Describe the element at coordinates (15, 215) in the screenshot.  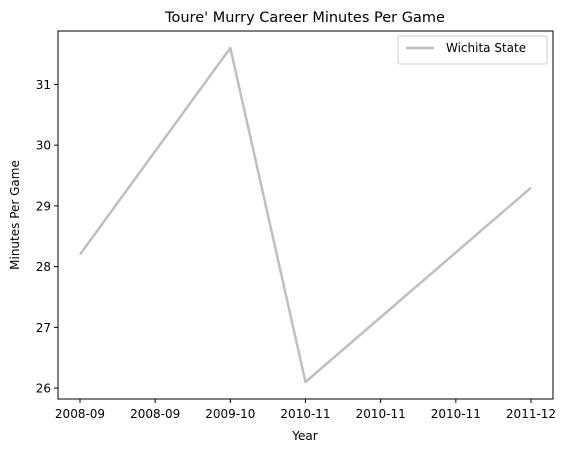
I see `y-axis-label: Minutes Per Game` at that location.